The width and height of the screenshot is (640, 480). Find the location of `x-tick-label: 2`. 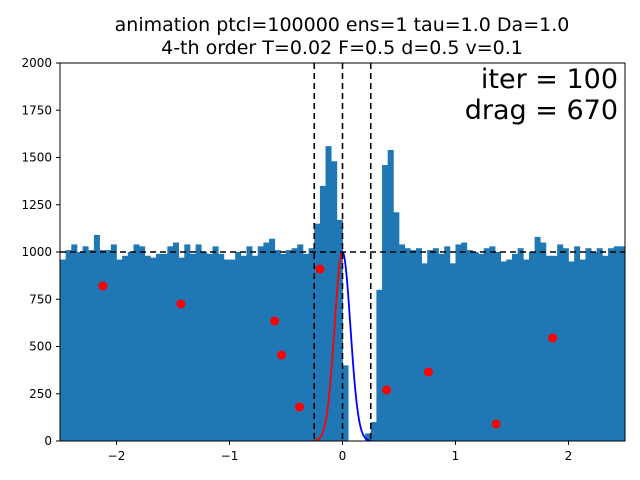

x-tick-label: 2 is located at coordinates (569, 456).